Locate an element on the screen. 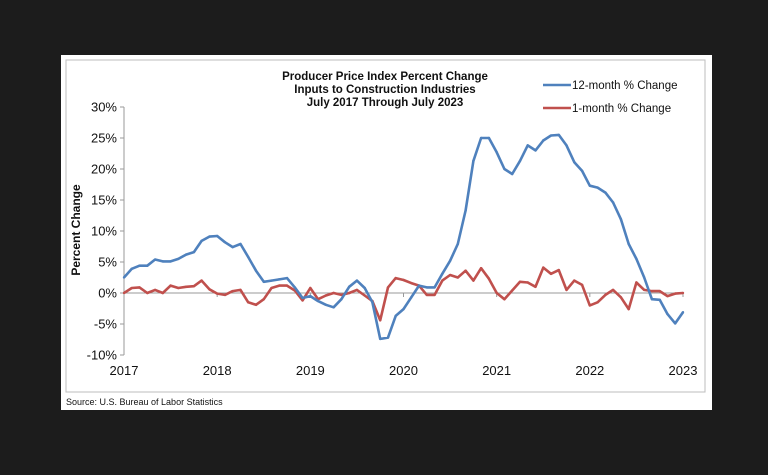 The image size is (768, 475). title-line-2: Inputs to Construction Industries is located at coordinates (384, 90).